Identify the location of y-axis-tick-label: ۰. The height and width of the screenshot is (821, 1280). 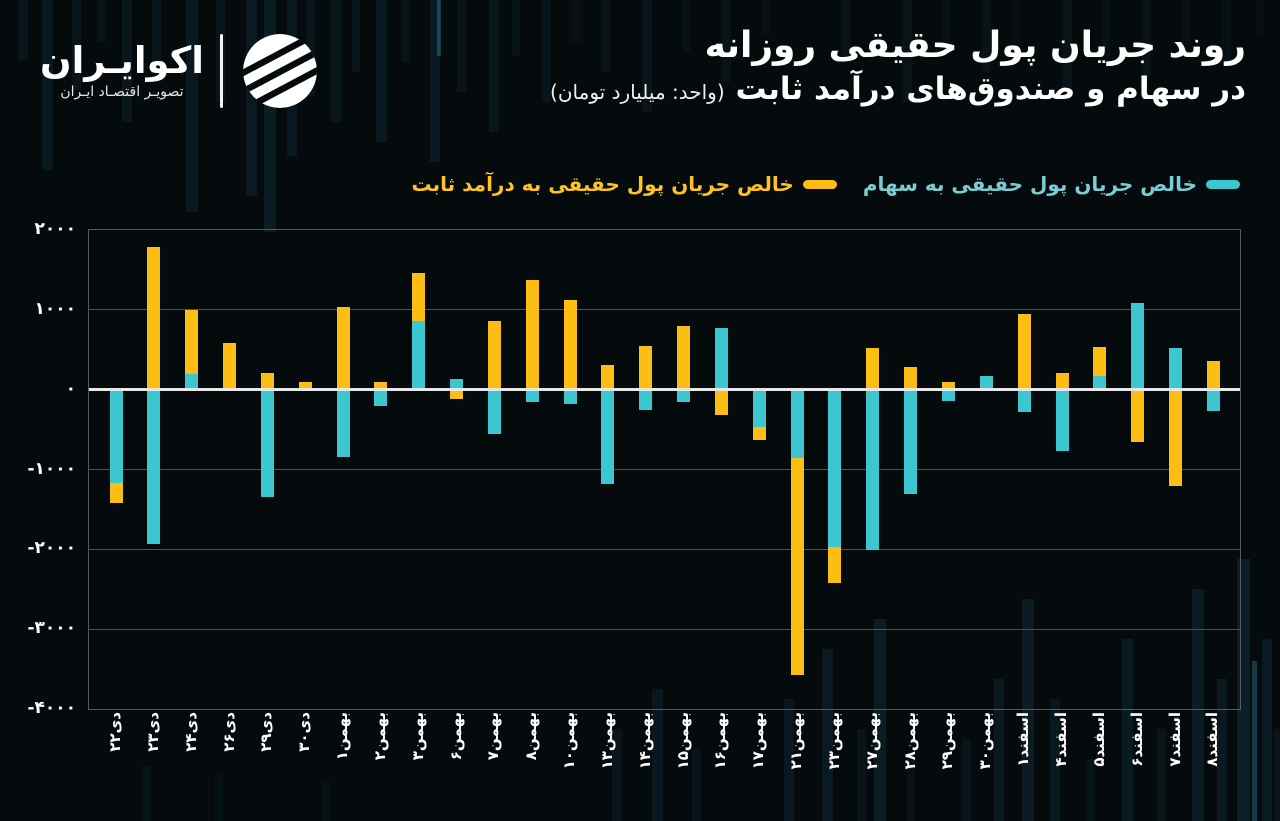
(70, 388).